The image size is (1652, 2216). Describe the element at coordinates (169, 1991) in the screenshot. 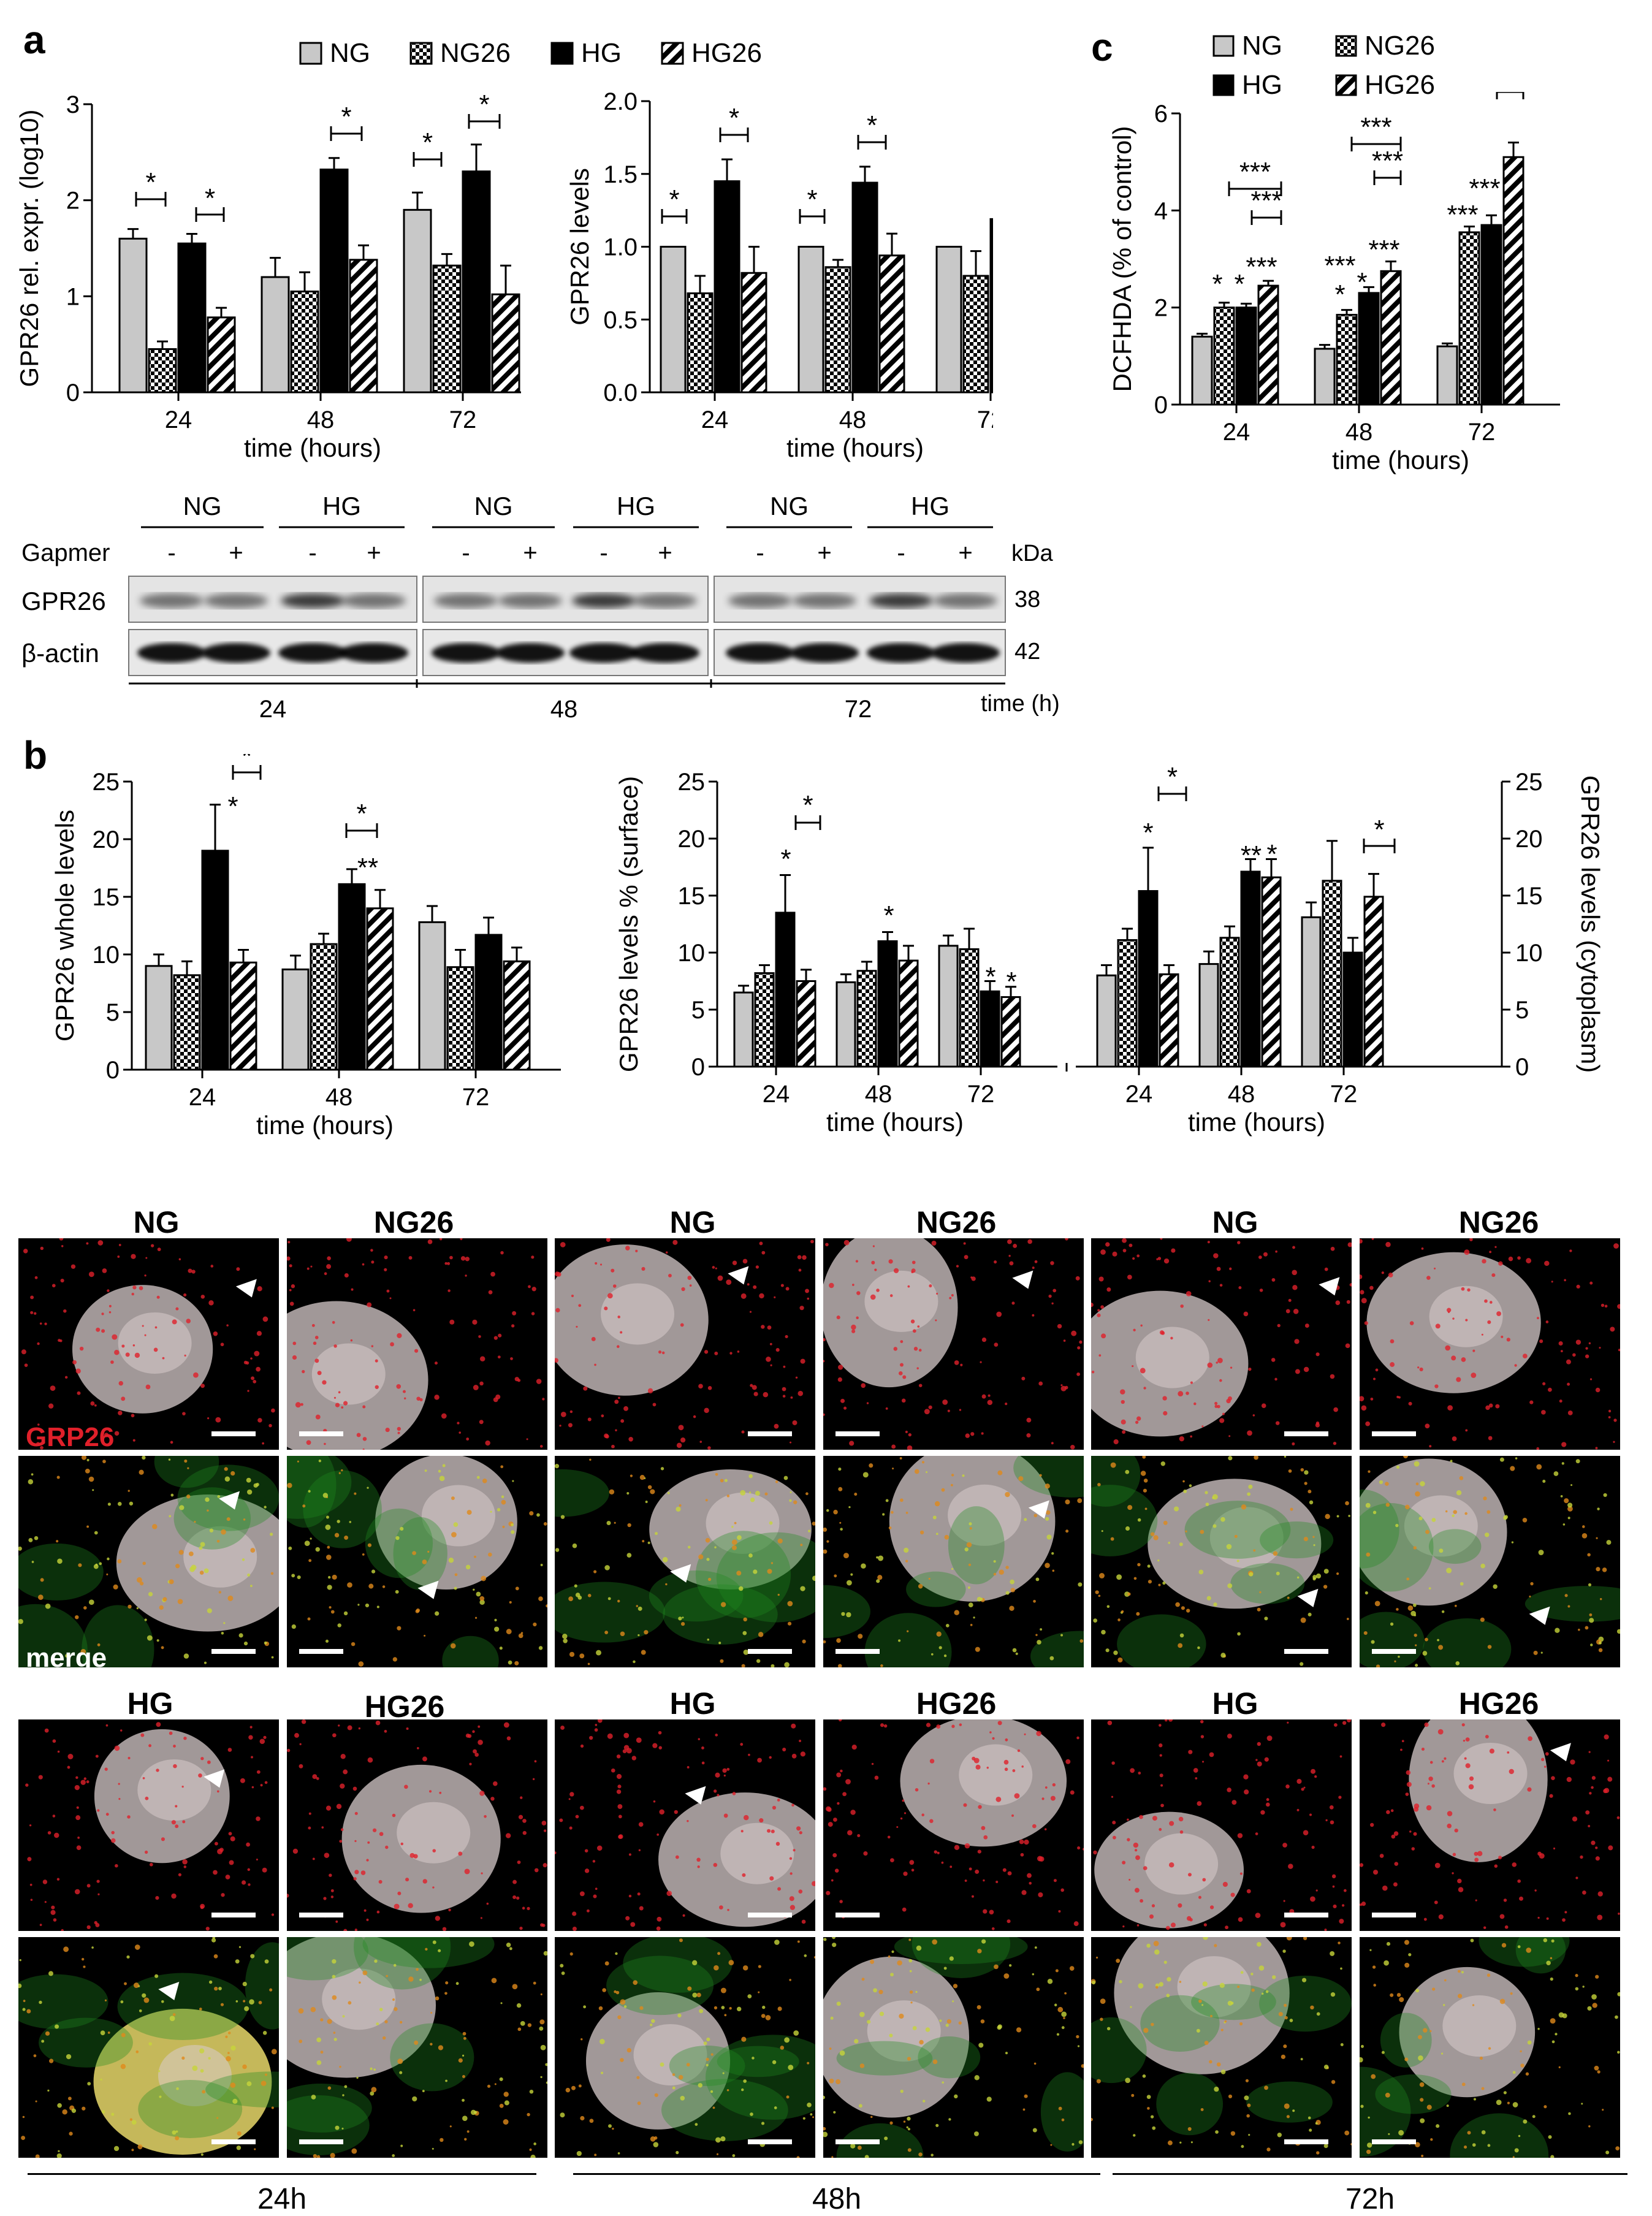

I see `arrowhead-icon` at that location.